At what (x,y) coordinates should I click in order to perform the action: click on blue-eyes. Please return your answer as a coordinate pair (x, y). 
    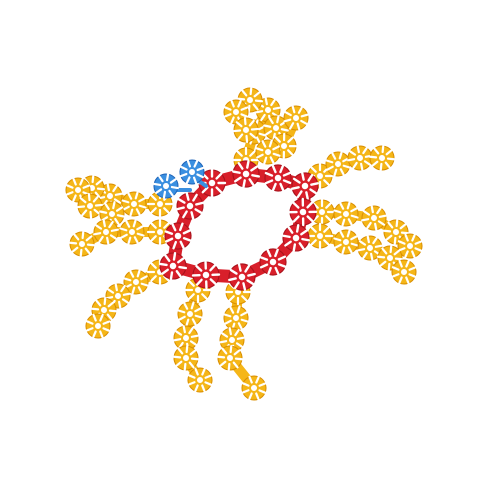
    Looking at the image, I should click on (180, 179).